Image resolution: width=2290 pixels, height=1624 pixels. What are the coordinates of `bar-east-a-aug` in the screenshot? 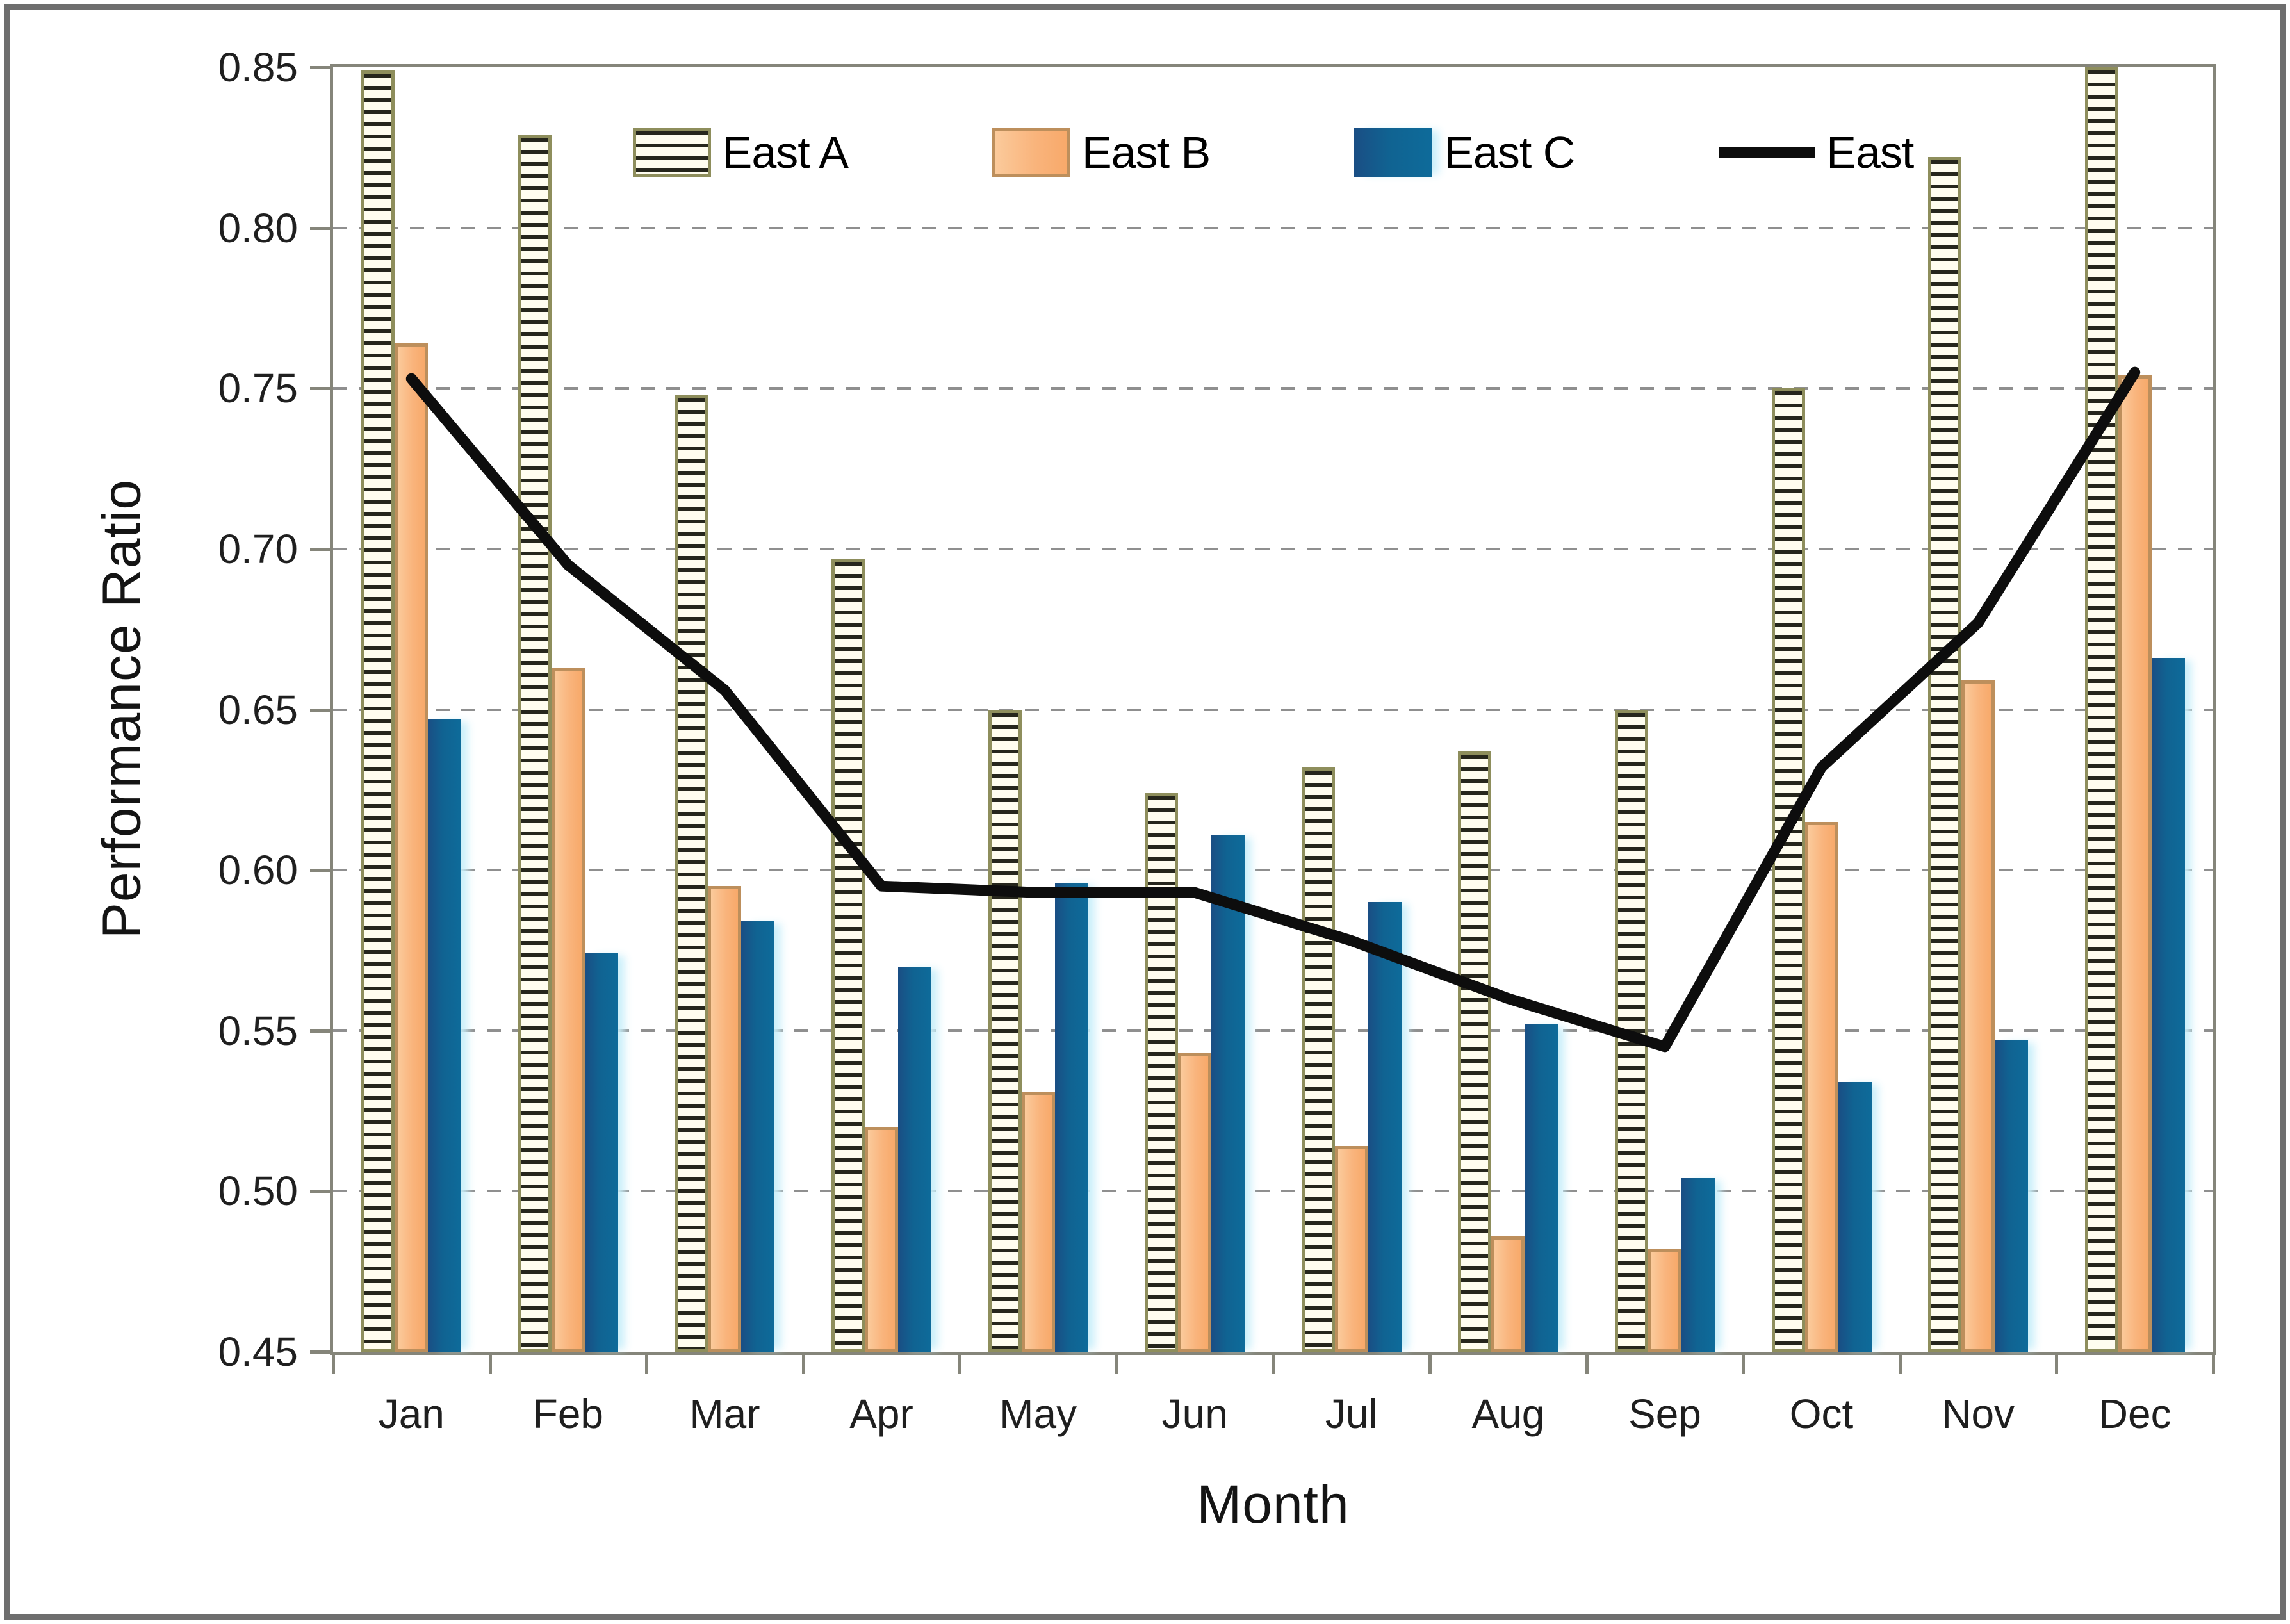 It's located at (1475, 1051).